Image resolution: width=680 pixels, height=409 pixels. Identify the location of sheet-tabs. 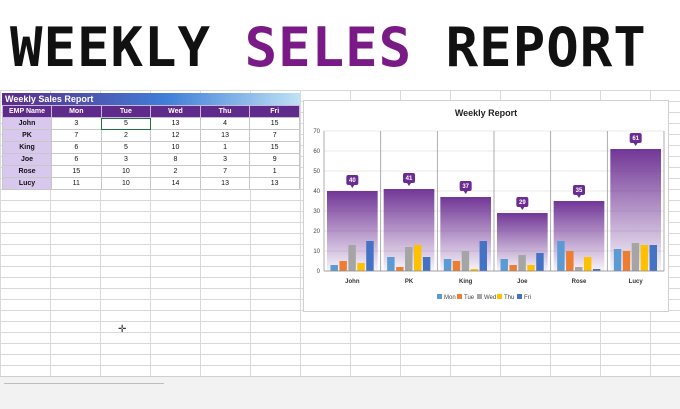
(84, 380).